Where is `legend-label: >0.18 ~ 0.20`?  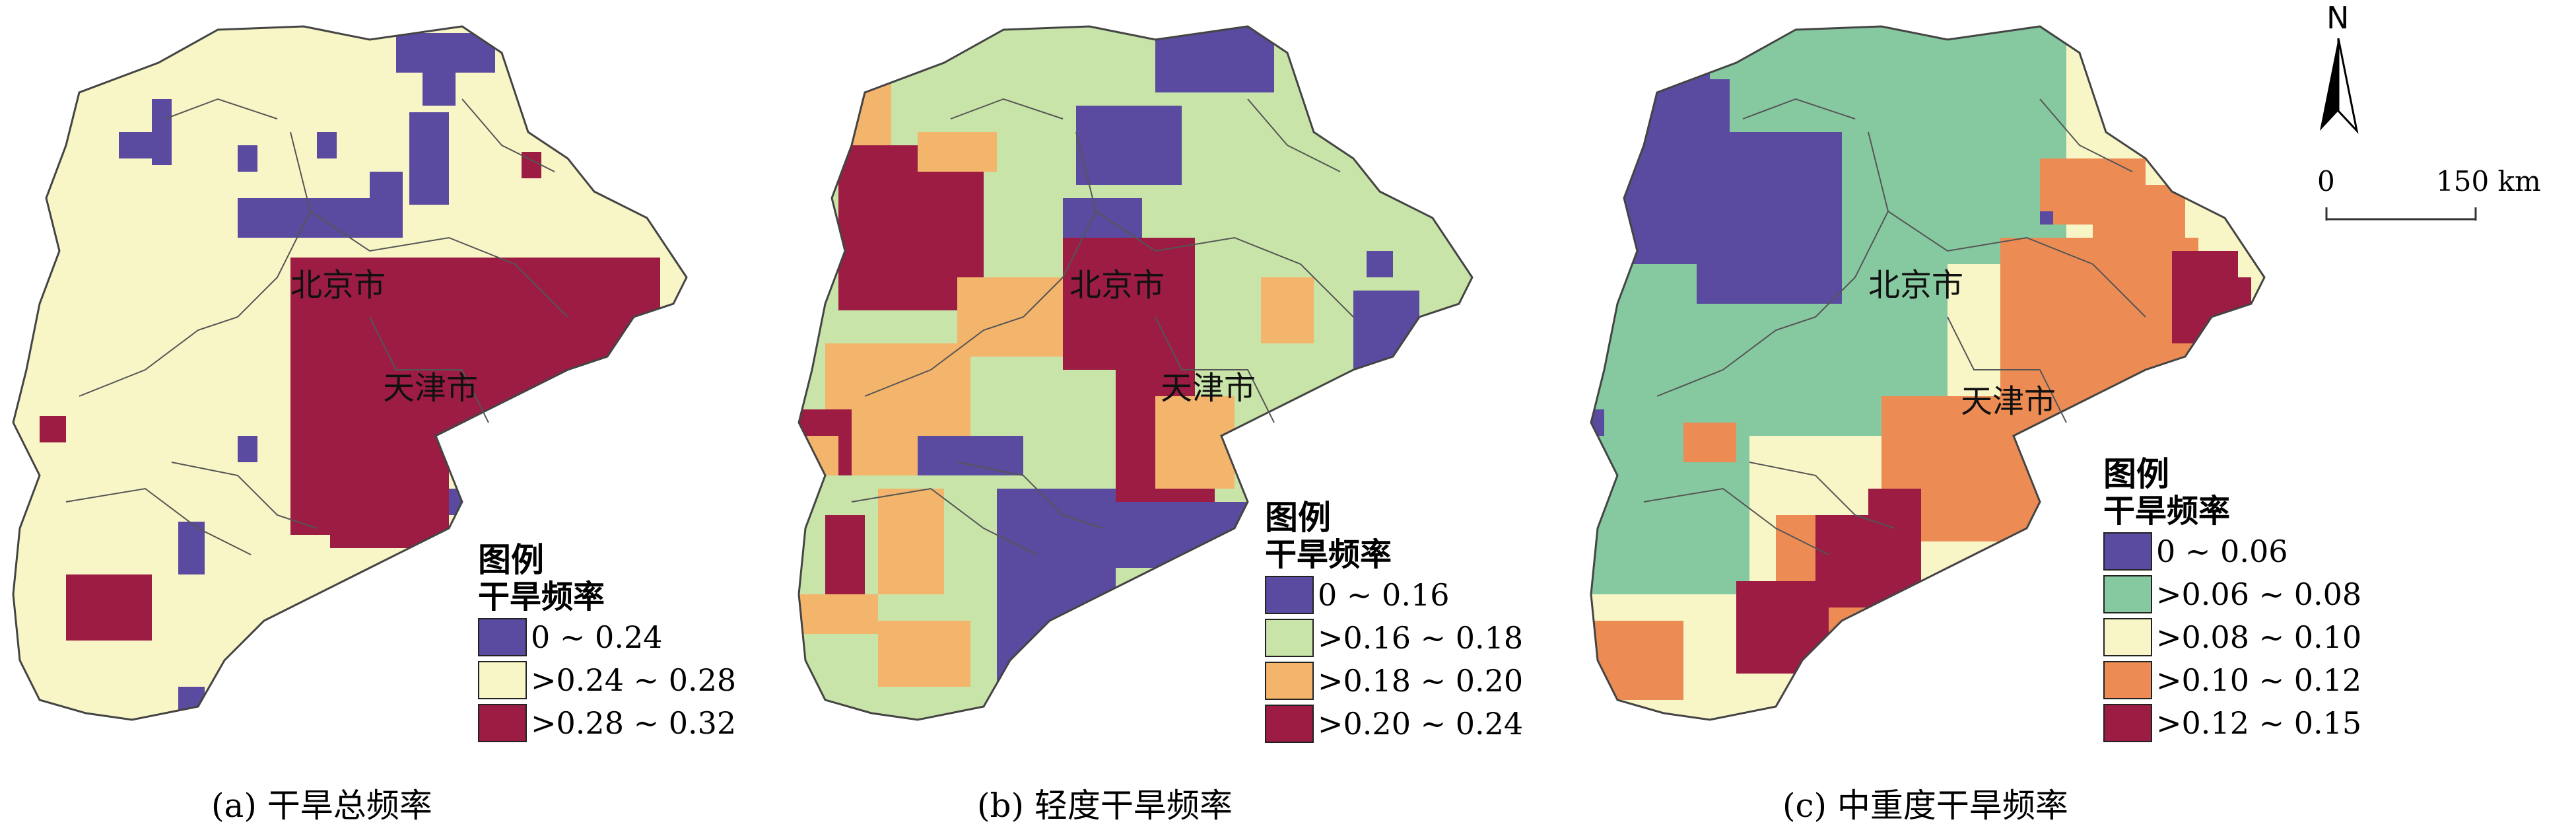 legend-label: >0.18 ~ 0.20 is located at coordinates (1421, 680).